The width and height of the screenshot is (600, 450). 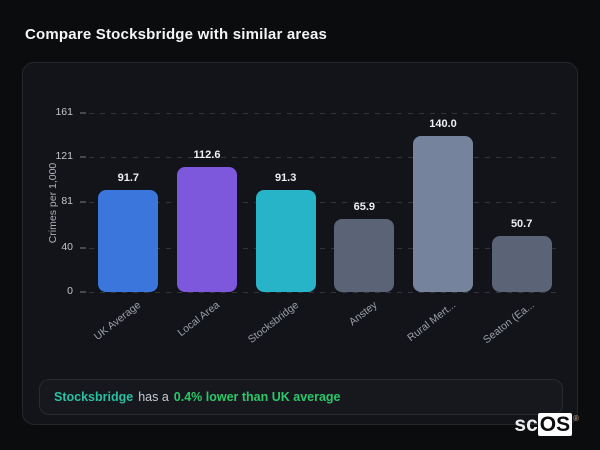 I want to click on logo-prefix: sc, so click(x=526, y=424).